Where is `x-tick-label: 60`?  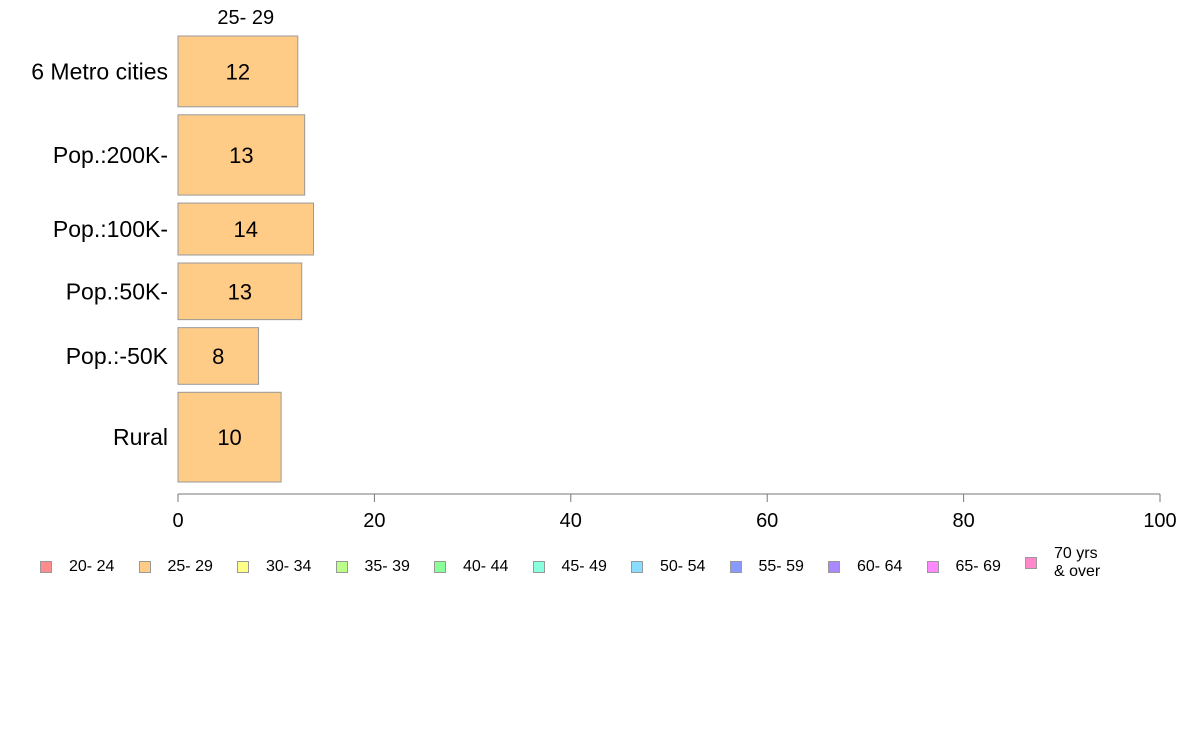
x-tick-label: 60 is located at coordinates (767, 521).